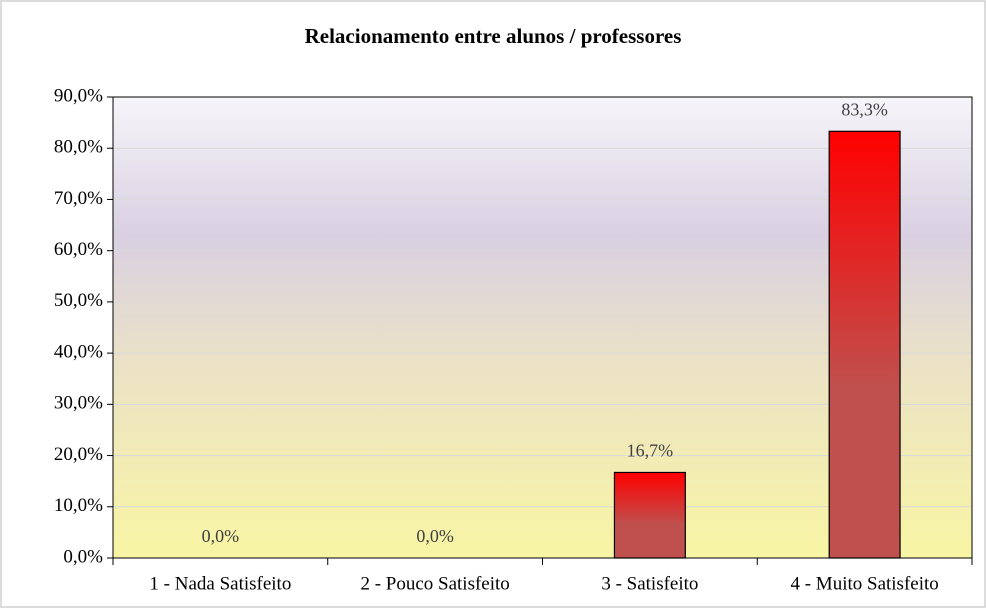  I want to click on y-tick-label: 40,0%, so click(78, 351).